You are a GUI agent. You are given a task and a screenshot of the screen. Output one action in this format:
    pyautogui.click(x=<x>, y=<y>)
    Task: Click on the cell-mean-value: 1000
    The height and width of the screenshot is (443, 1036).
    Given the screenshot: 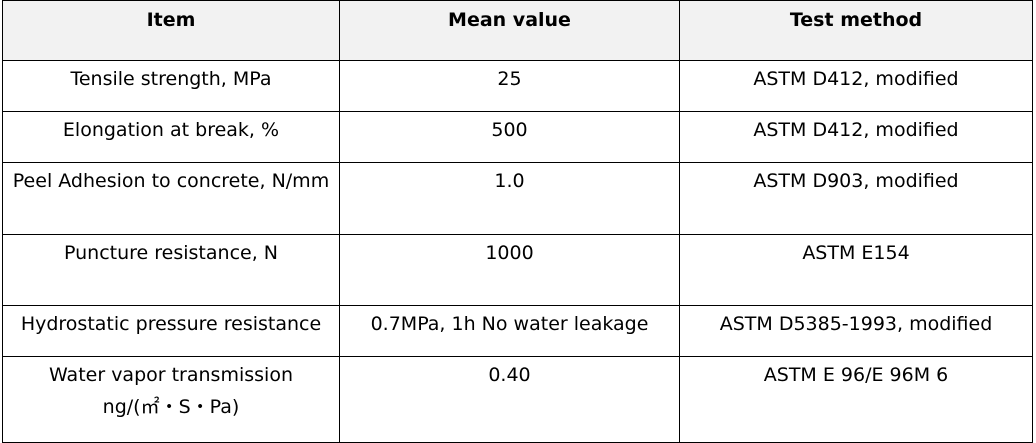 What is the action you would take?
    pyautogui.click(x=509, y=270)
    